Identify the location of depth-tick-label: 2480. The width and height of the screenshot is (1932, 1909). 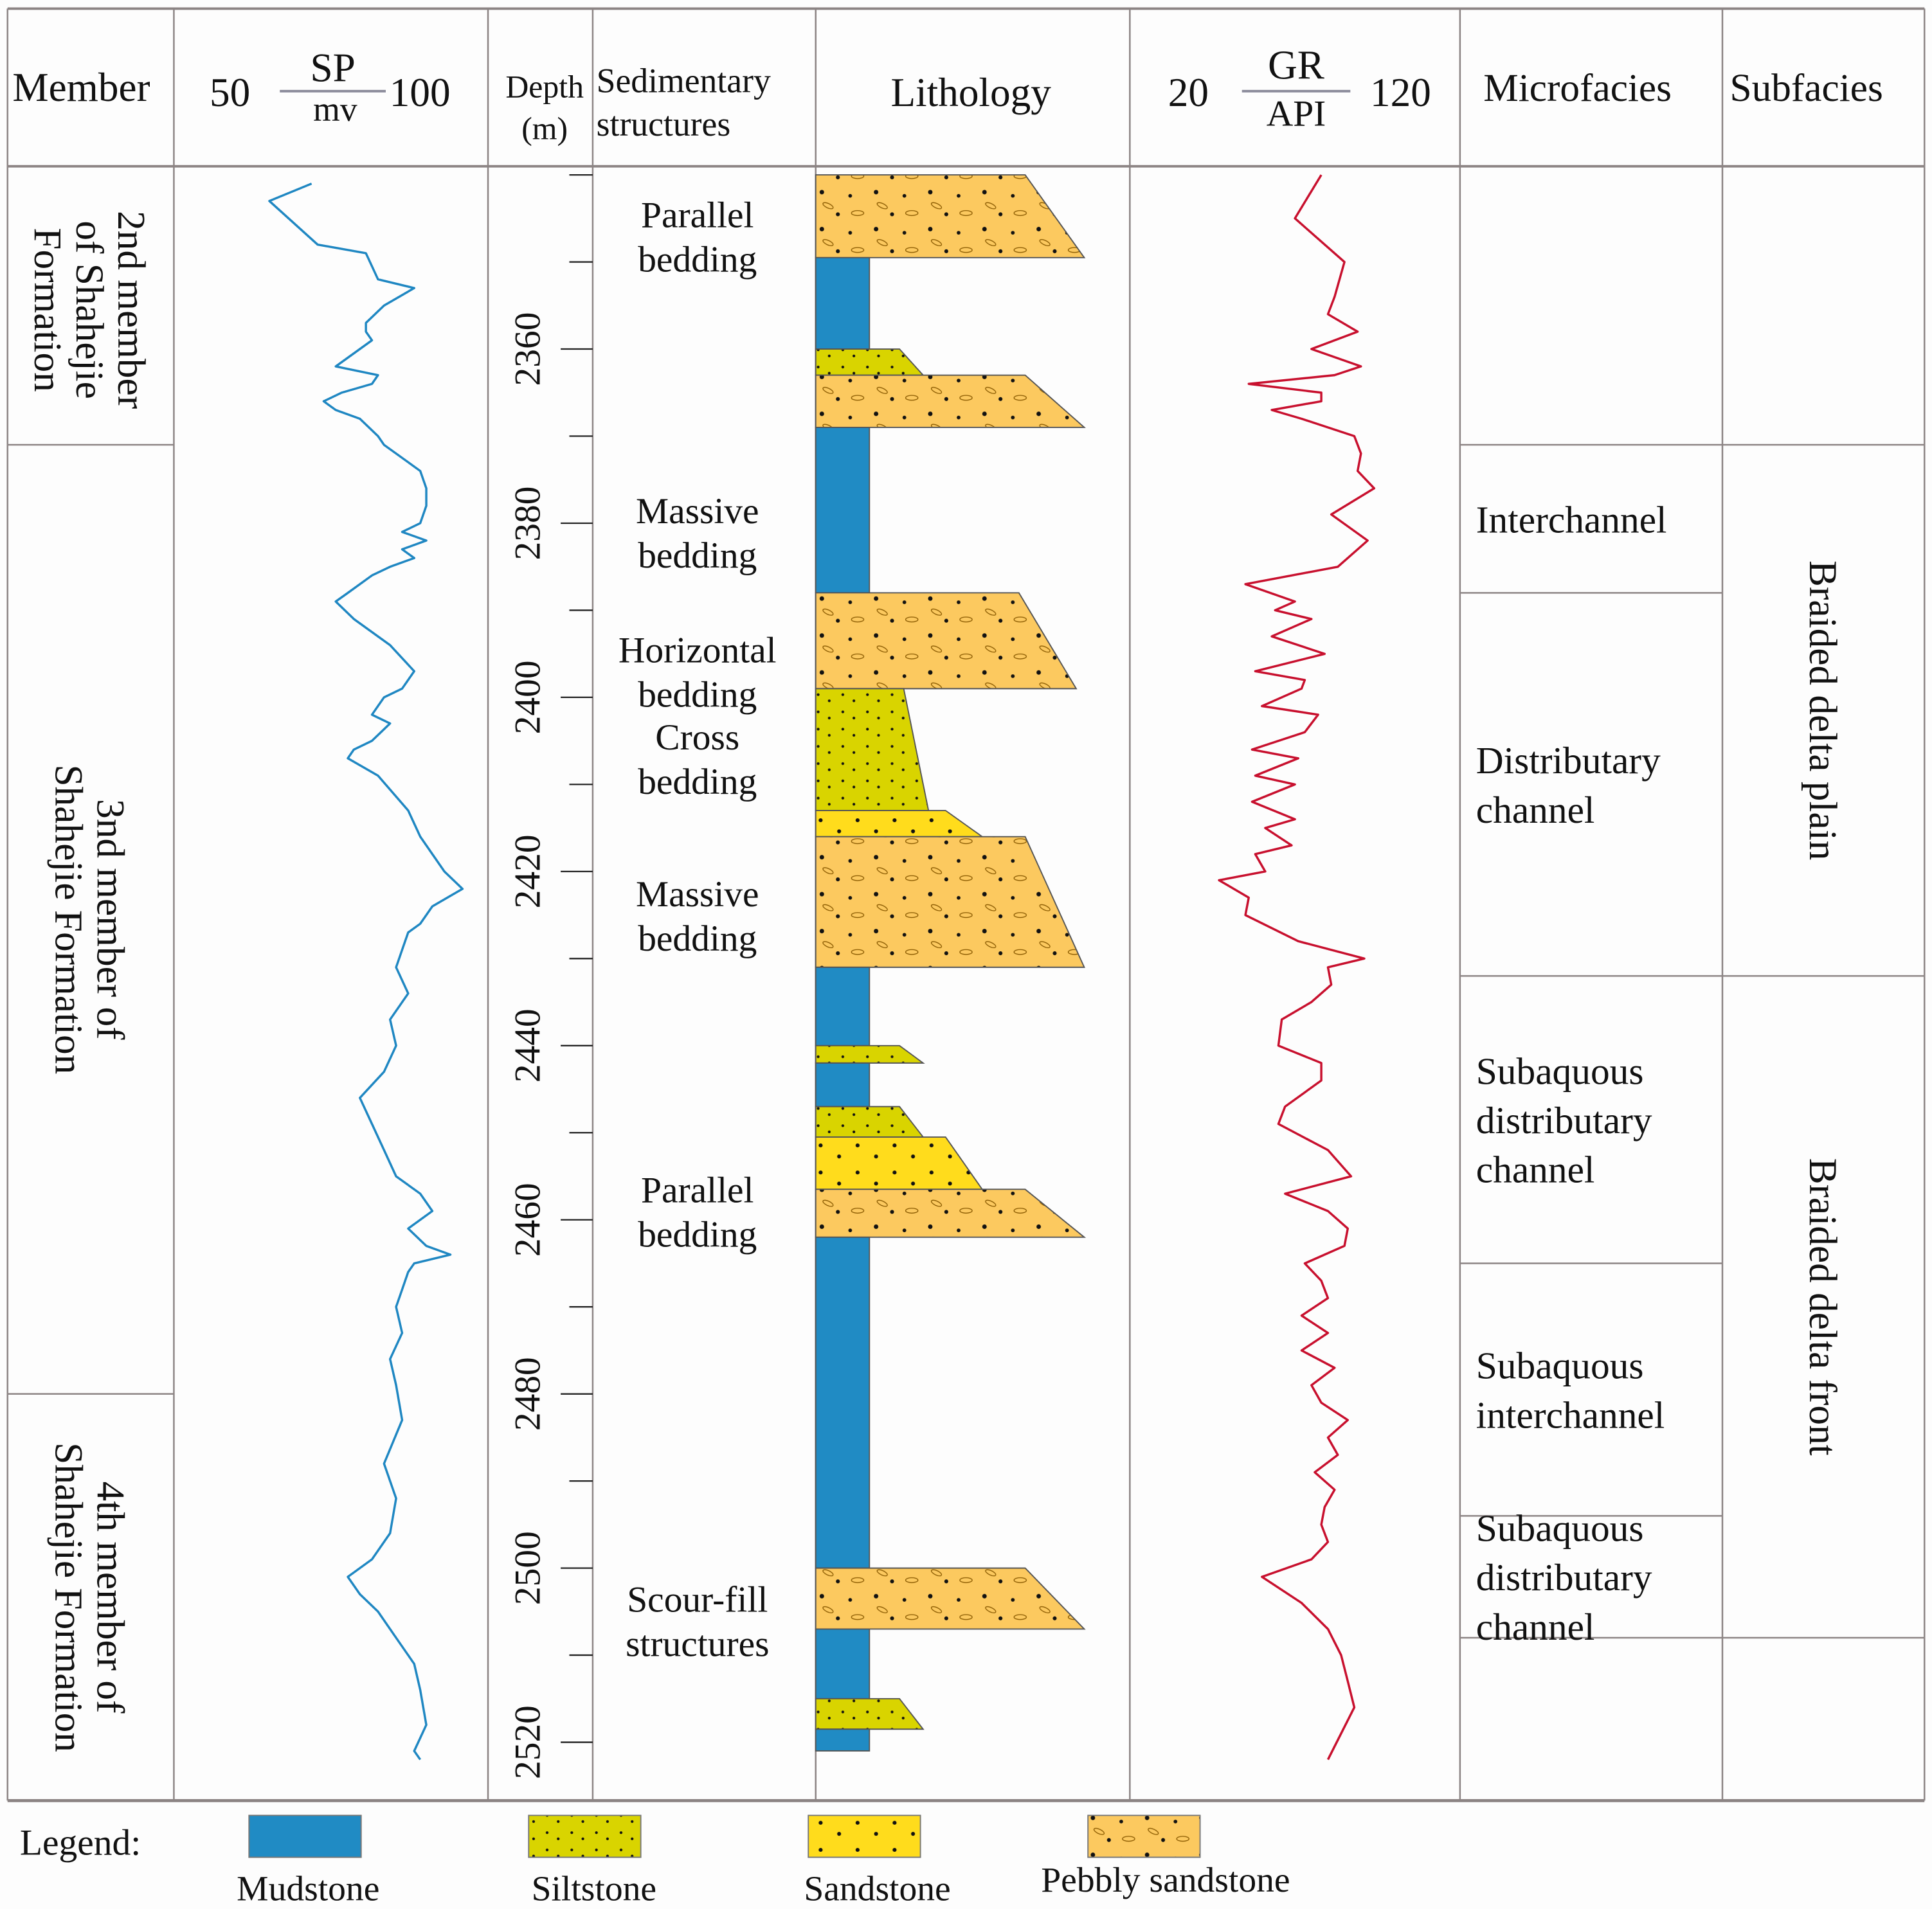
(528, 1394).